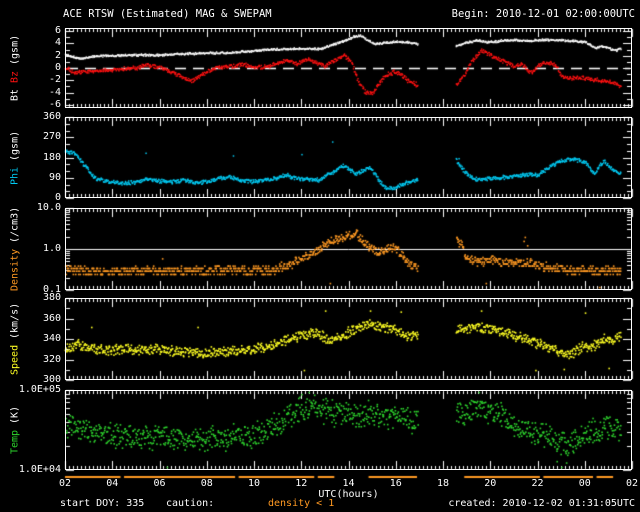  I want to click on ytick-bt-bz: 6, so click(57, 31).